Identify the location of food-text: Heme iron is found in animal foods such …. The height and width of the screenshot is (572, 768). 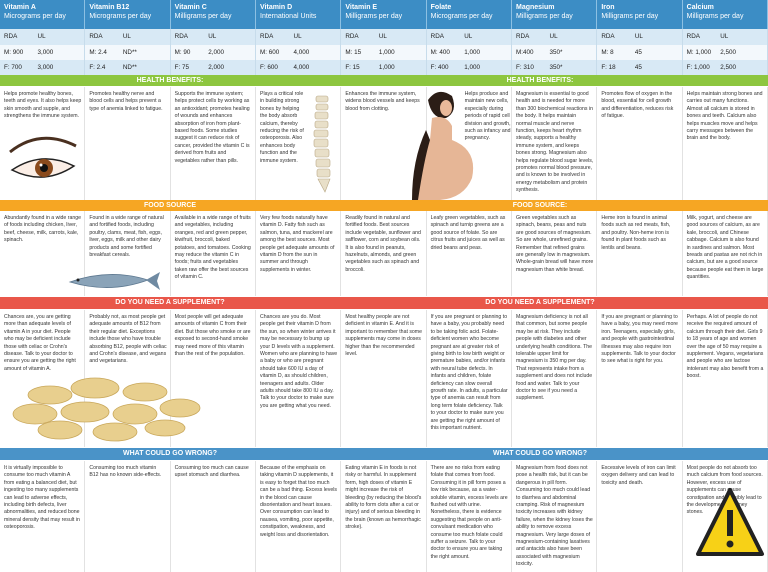
(636, 233).